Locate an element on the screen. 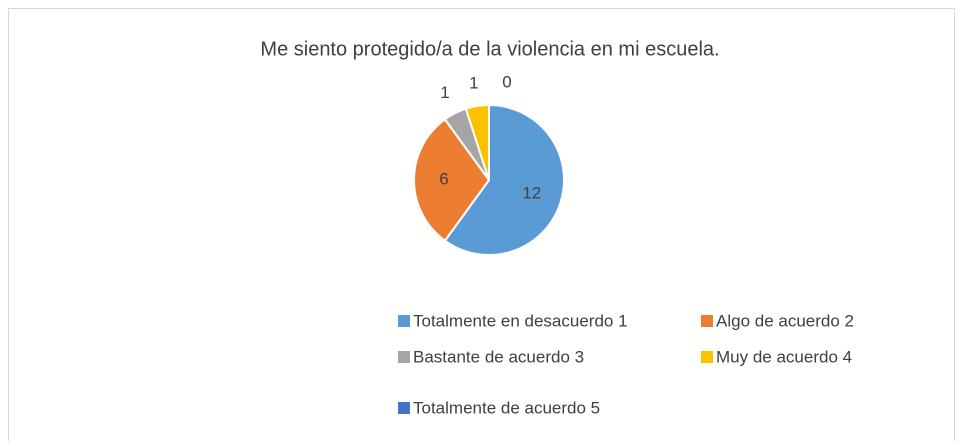 This screenshot has height=446, width=963. legend-label: Algo de acuerdo 2 is located at coordinates (785, 320).